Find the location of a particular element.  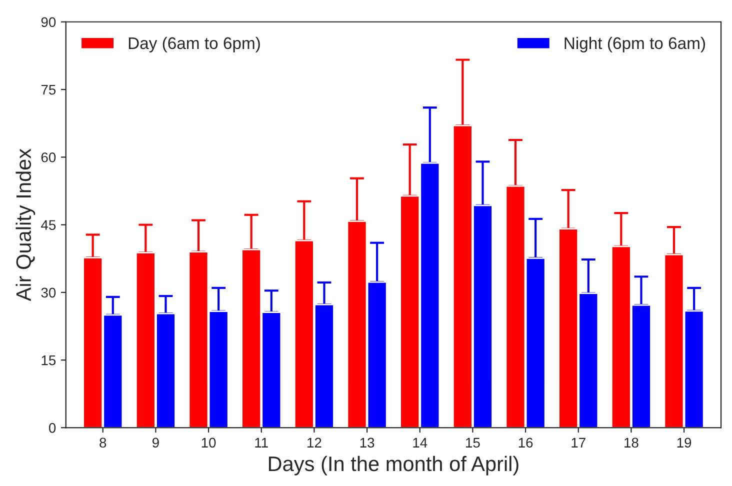

x-tick-label: 19 is located at coordinates (684, 443).